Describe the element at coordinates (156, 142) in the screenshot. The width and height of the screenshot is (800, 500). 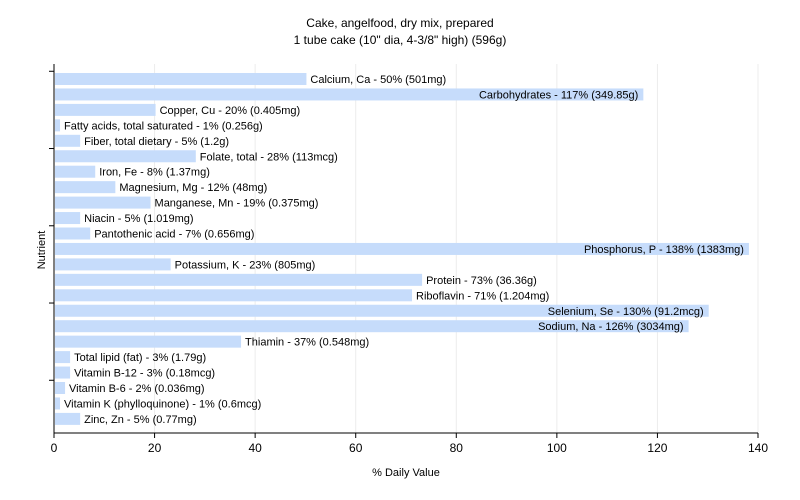
I see `bar-label: Fiber, total dietary - 5% (1.2g)` at that location.